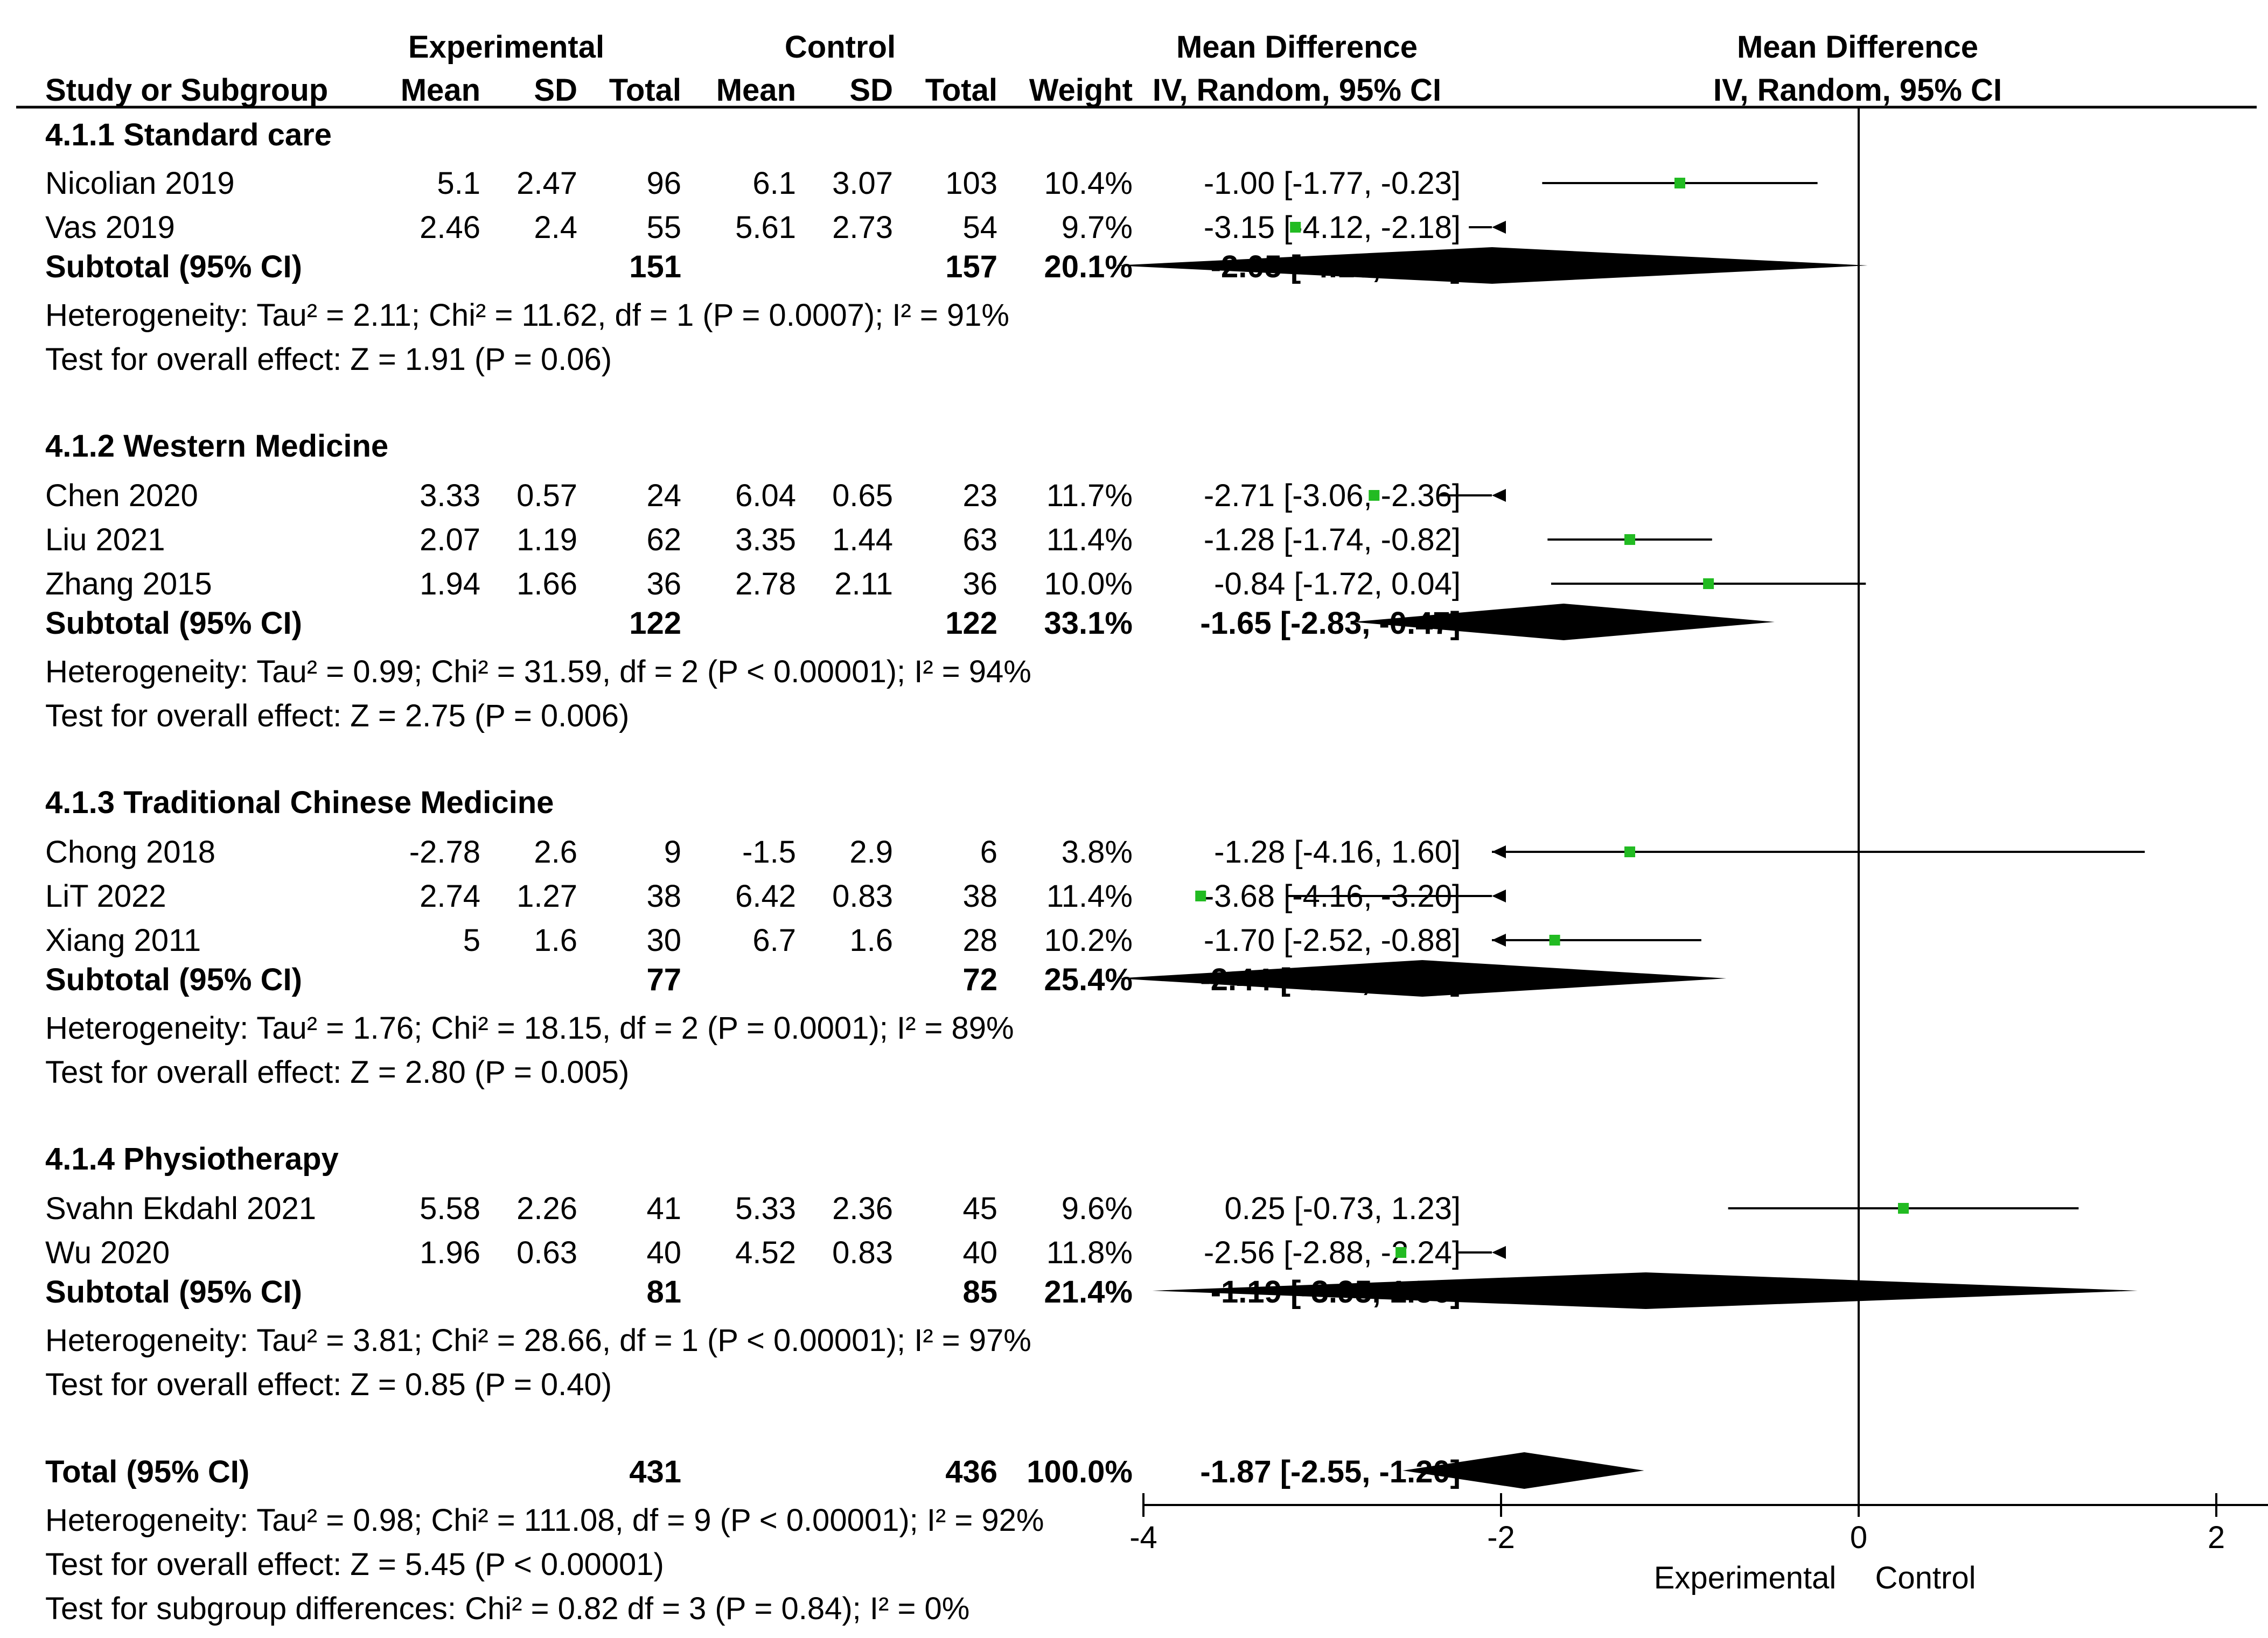 This screenshot has width=2268, height=1638. Describe the element at coordinates (130, 852) in the screenshot. I see `study-name: Chong 2018` at that location.